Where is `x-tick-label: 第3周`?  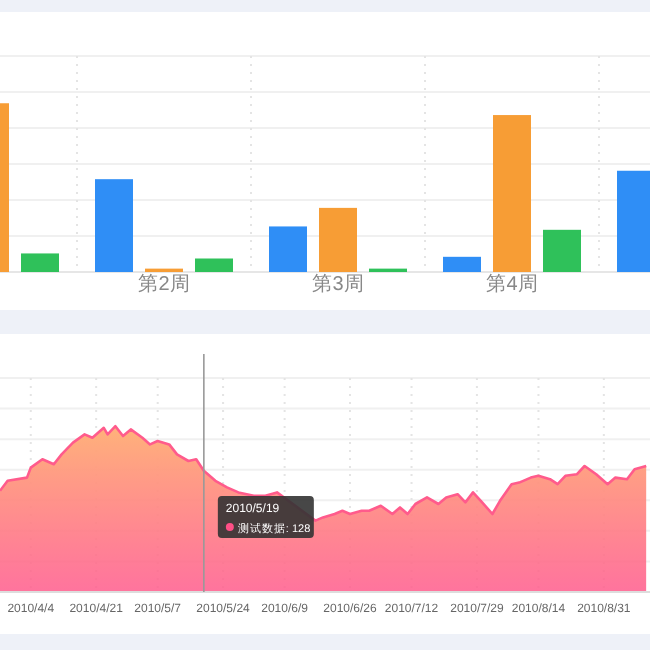 x-tick-label: 第3周 is located at coordinates (338, 284).